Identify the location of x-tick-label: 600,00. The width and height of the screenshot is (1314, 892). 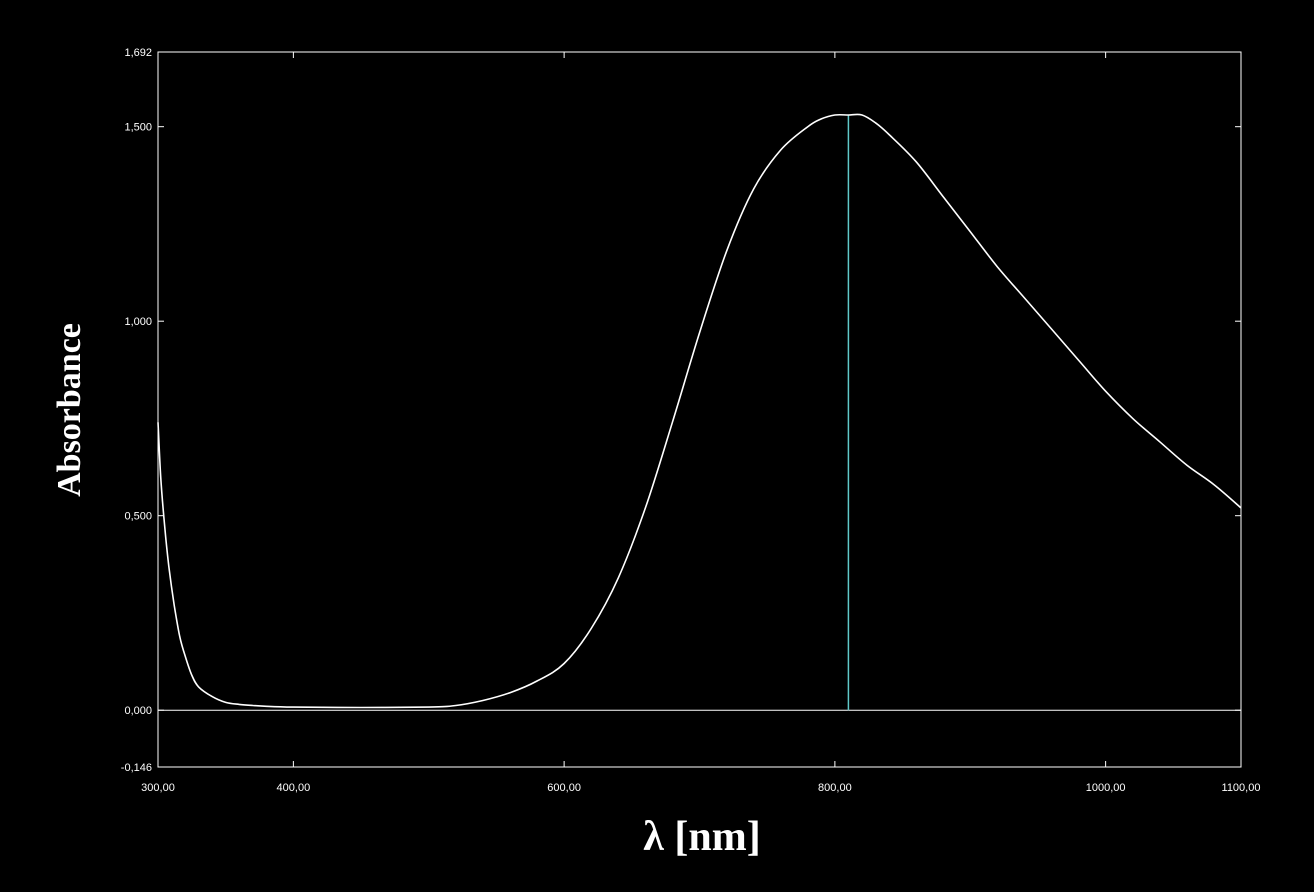
(564, 788).